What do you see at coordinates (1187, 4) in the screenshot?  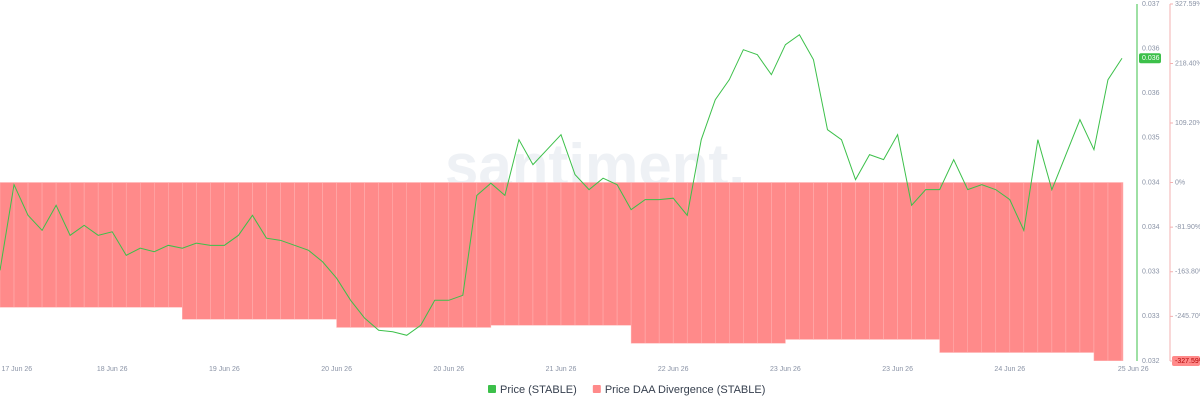 I see `y2-tick-label: 327.59%` at bounding box center [1187, 4].